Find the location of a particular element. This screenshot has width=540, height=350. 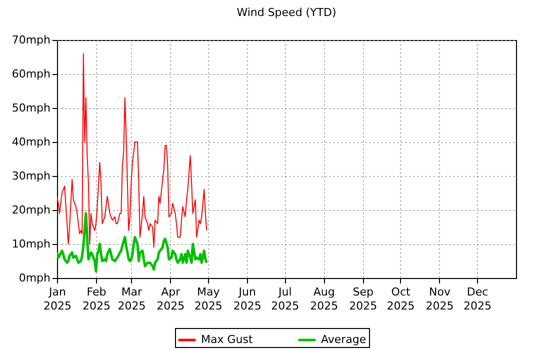

y-tick-label: 50mph is located at coordinates (31, 108).